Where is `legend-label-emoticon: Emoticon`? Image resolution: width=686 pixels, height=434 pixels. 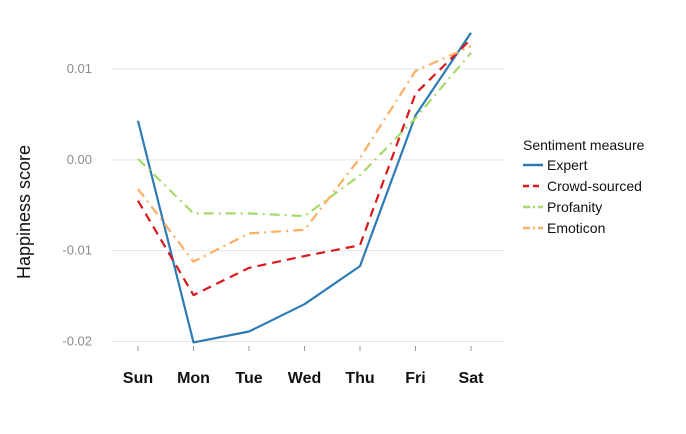 legend-label-emoticon: Emoticon is located at coordinates (576, 228).